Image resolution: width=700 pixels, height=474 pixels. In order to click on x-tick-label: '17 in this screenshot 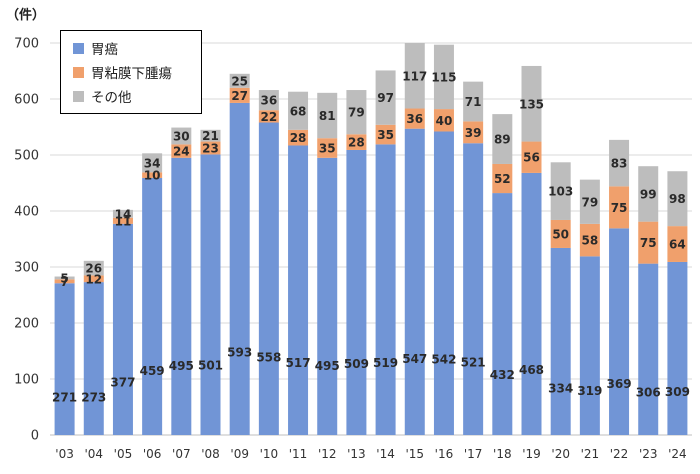, I will do `click(473, 454)`.